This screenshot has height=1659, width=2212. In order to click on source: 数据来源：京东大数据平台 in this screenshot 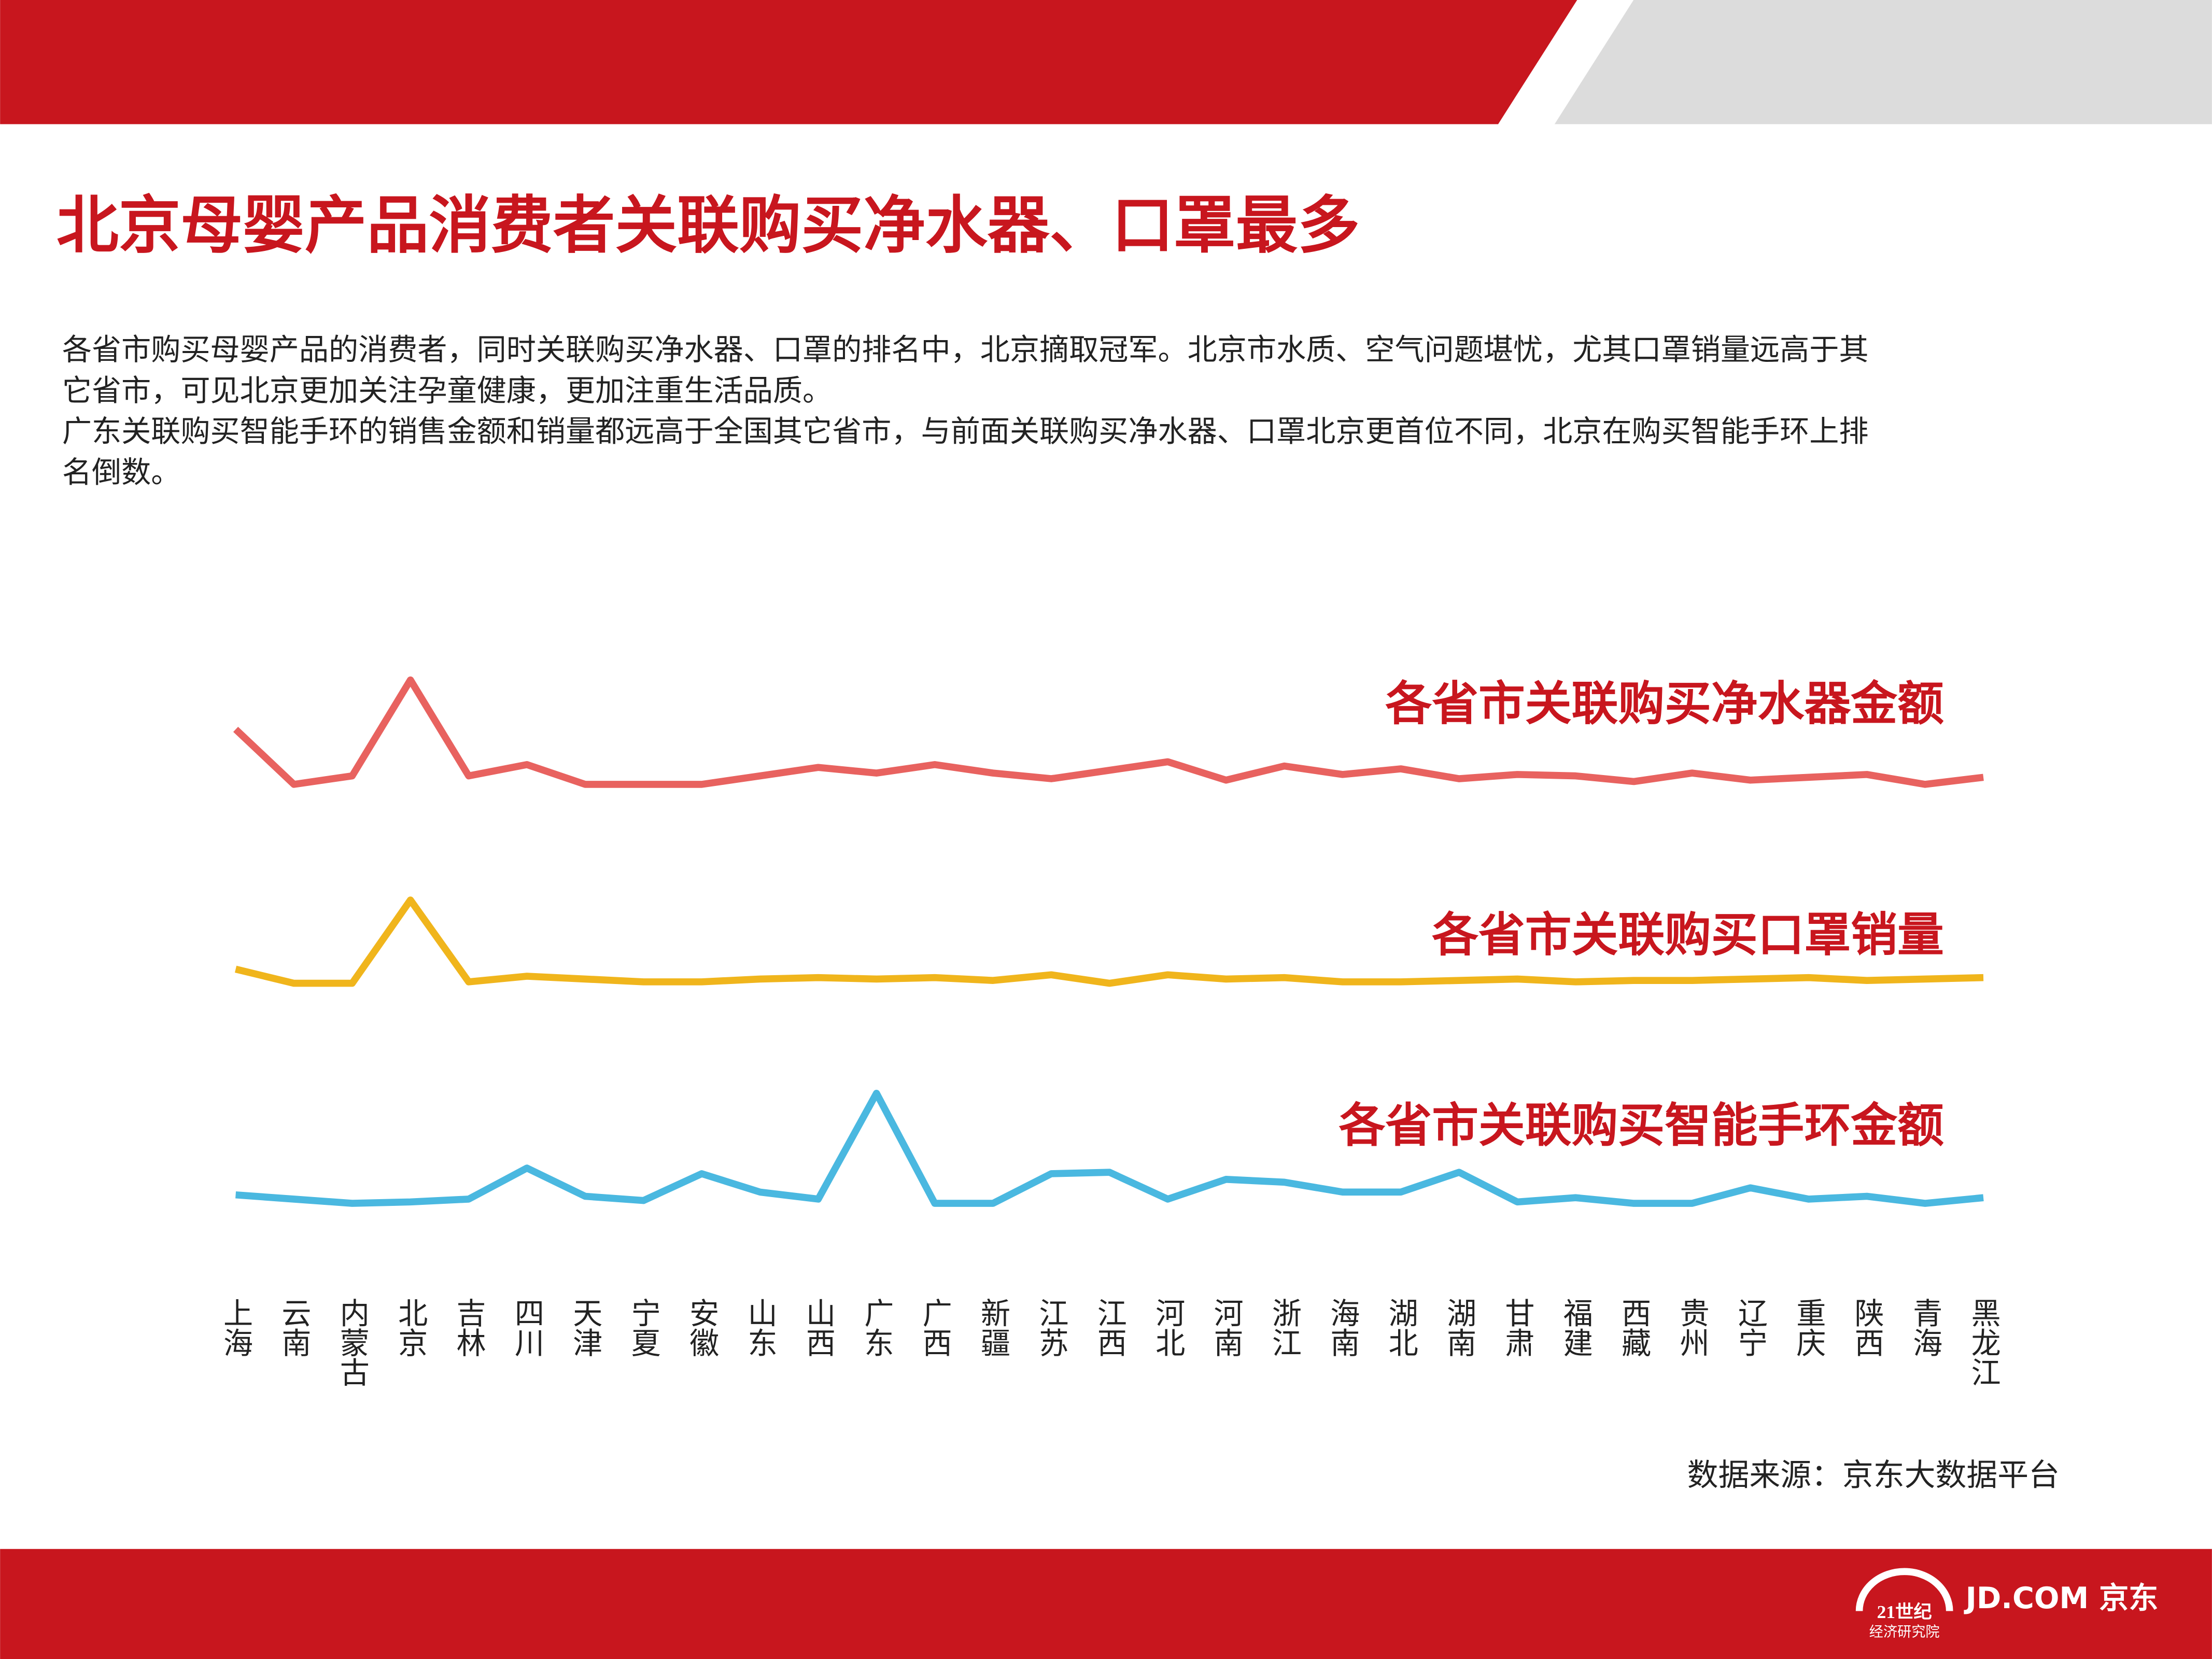, I will do `click(1873, 1475)`.